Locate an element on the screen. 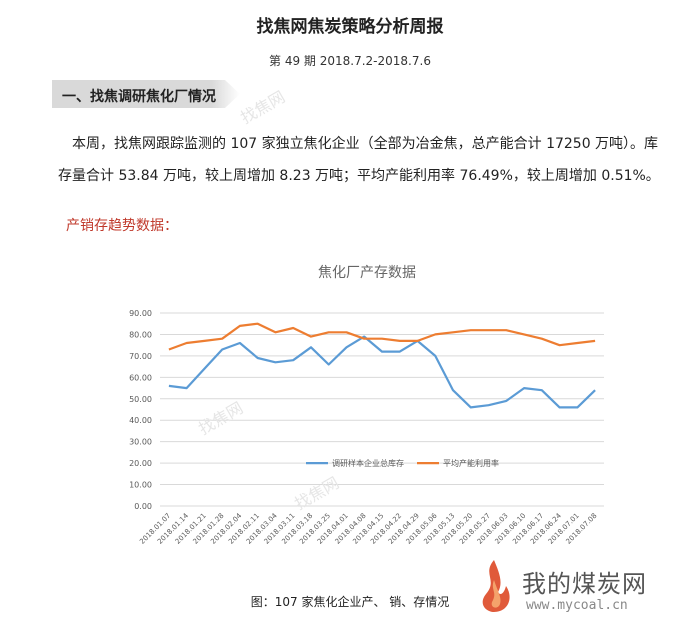 This screenshot has height=622, width=700. y-tick-label: 60.00 is located at coordinates (140, 377).